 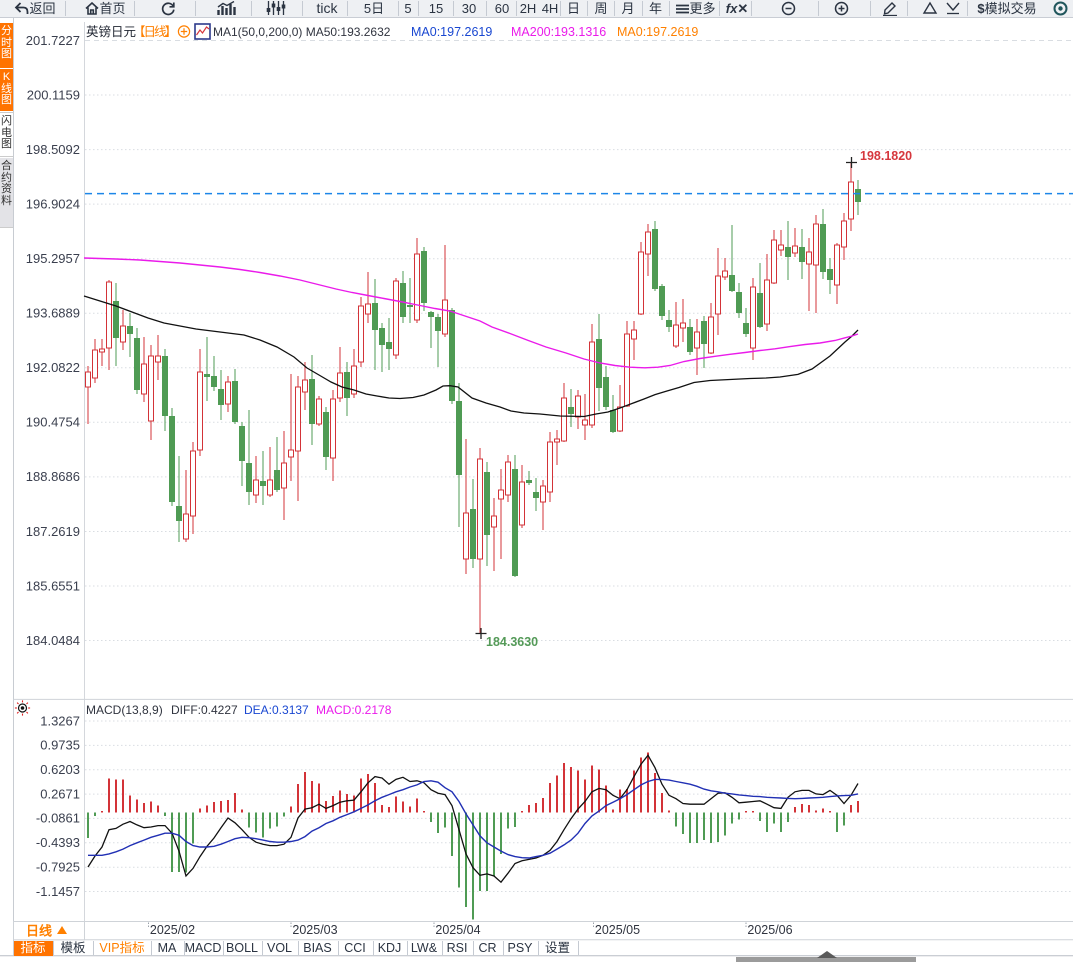 I want to click on svg-text: 192.0822, so click(x=53, y=367).